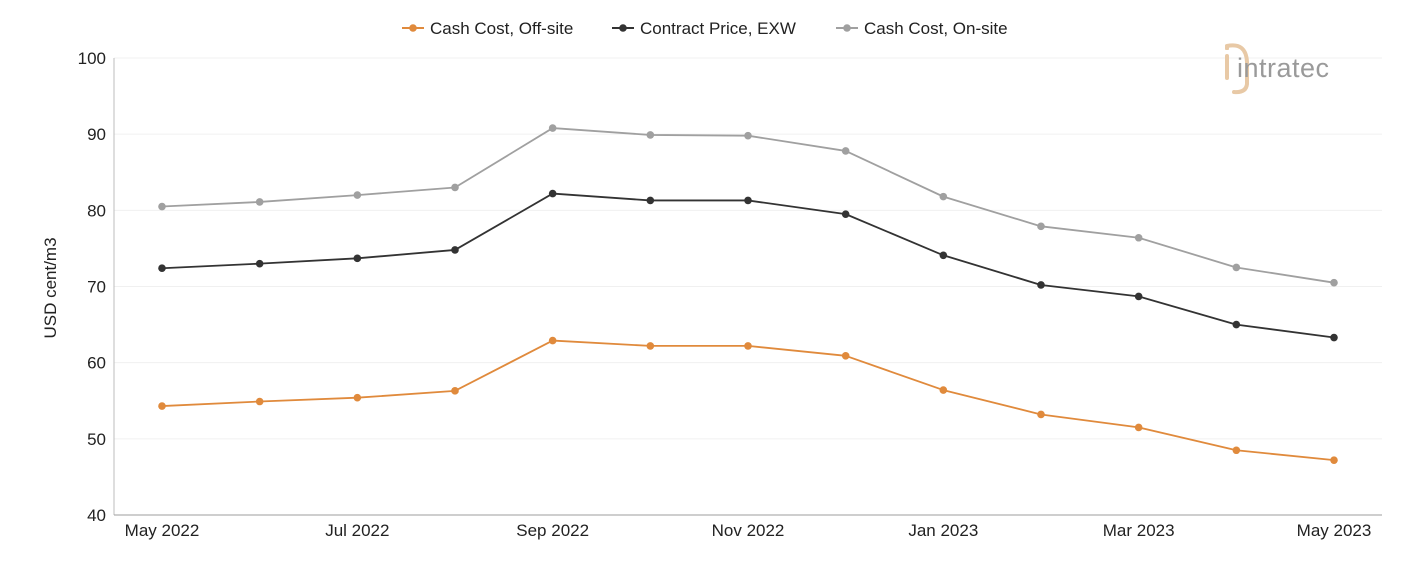  Describe the element at coordinates (96, 439) in the screenshot. I see `y-tick-label: 50` at that location.